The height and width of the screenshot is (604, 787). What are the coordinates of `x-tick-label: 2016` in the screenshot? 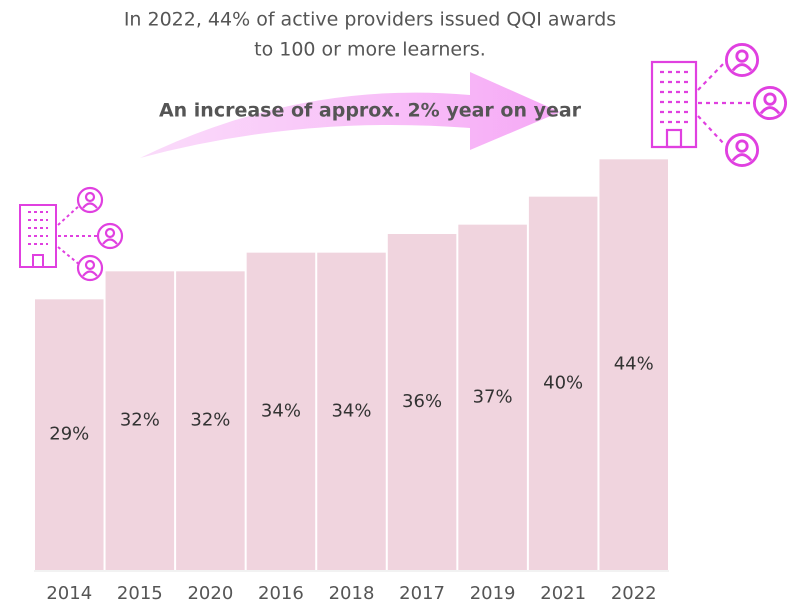 It's located at (281, 593).